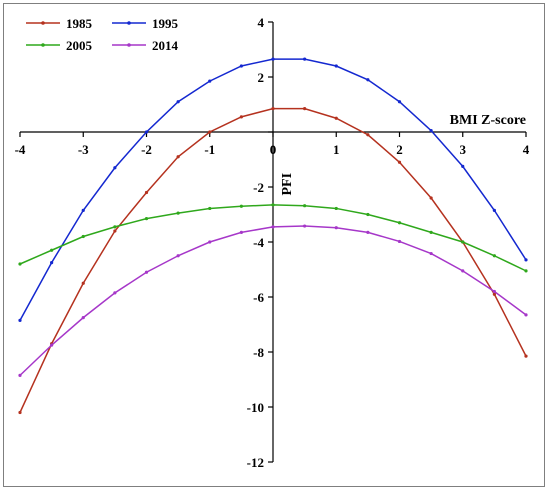 This screenshot has height=491, width=550. Describe the element at coordinates (59, 45) in the screenshot. I see `legend-item-2005: 2005` at that location.